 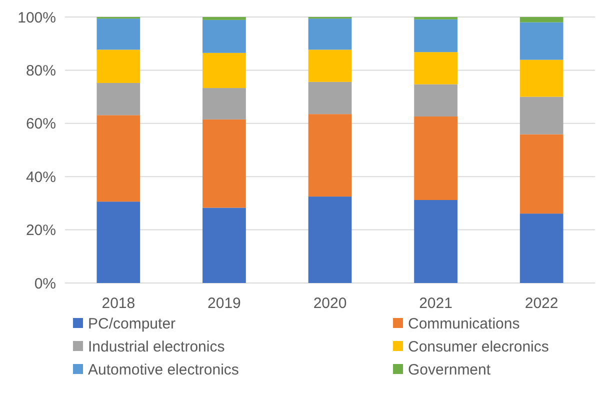 What do you see at coordinates (478, 347) in the screenshot?
I see `legend-label: Consumer elecronics` at bounding box center [478, 347].